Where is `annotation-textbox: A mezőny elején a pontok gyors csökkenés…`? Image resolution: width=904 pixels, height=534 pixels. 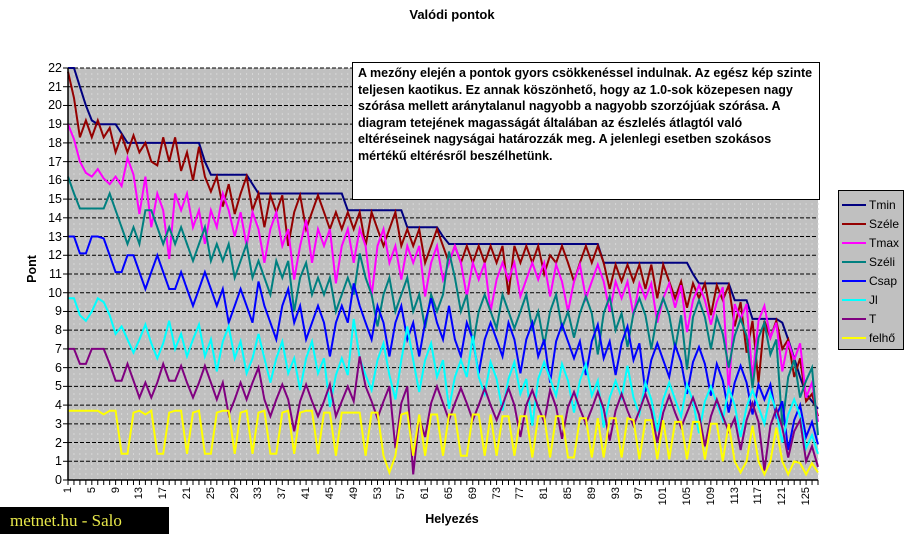 annotation-textbox: A mezőny elején a pontok gyors csökkenés… is located at coordinates (586, 131).